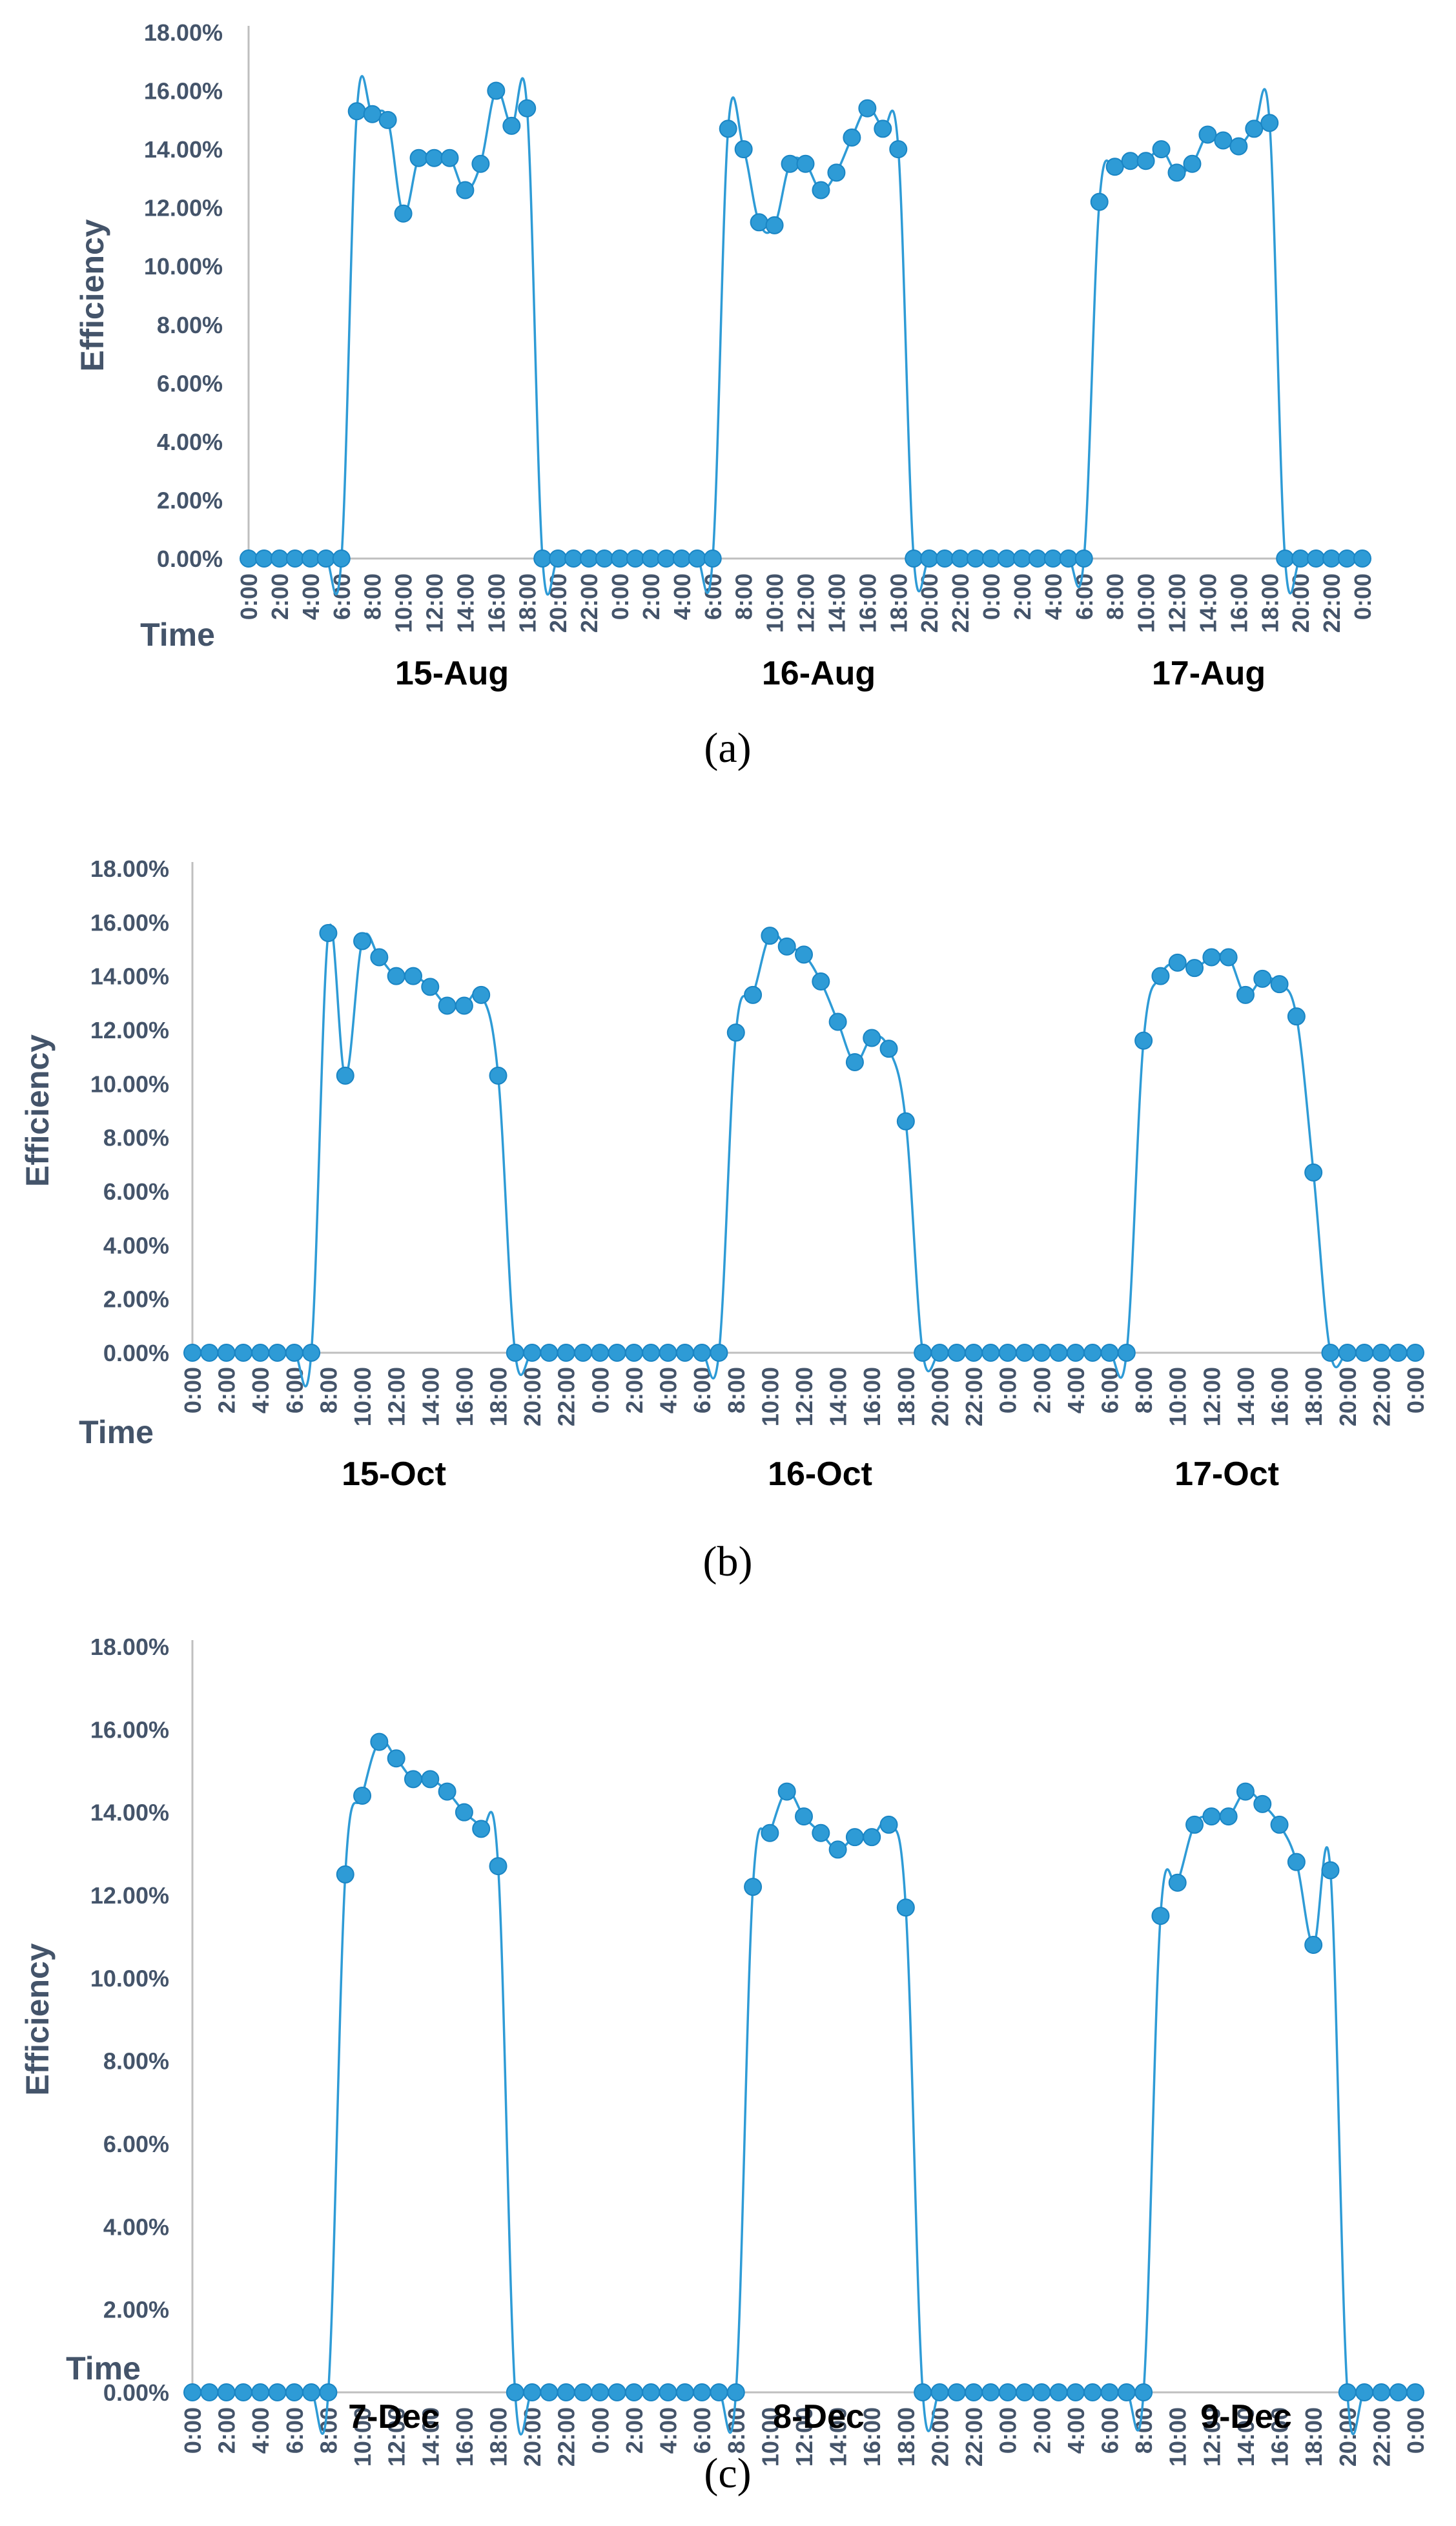 The image size is (1456, 2526). What do you see at coordinates (499, 1396) in the screenshot?
I see `x-tick-label: 18:00` at bounding box center [499, 1396].